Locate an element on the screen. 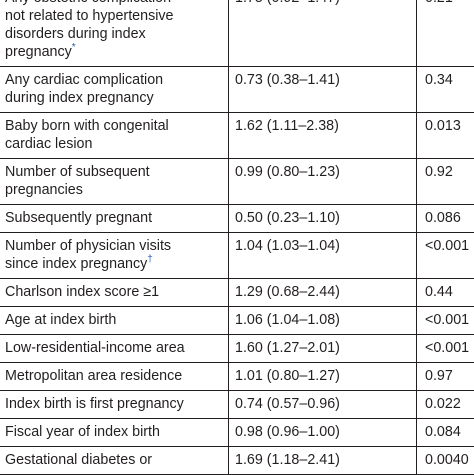 The width and height of the screenshot is (474, 475). odds-ratio-cell: 1.29 (0.68–2.44) is located at coordinates (323, 293).